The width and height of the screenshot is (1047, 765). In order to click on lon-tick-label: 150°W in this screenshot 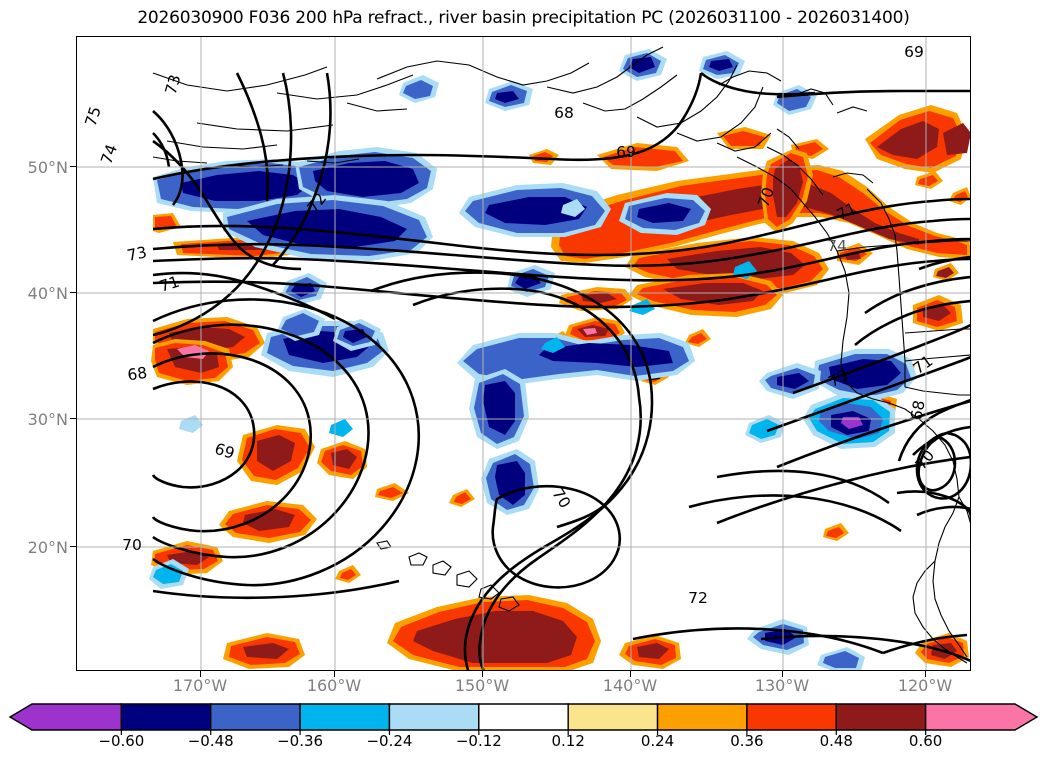, I will do `click(482, 685)`.